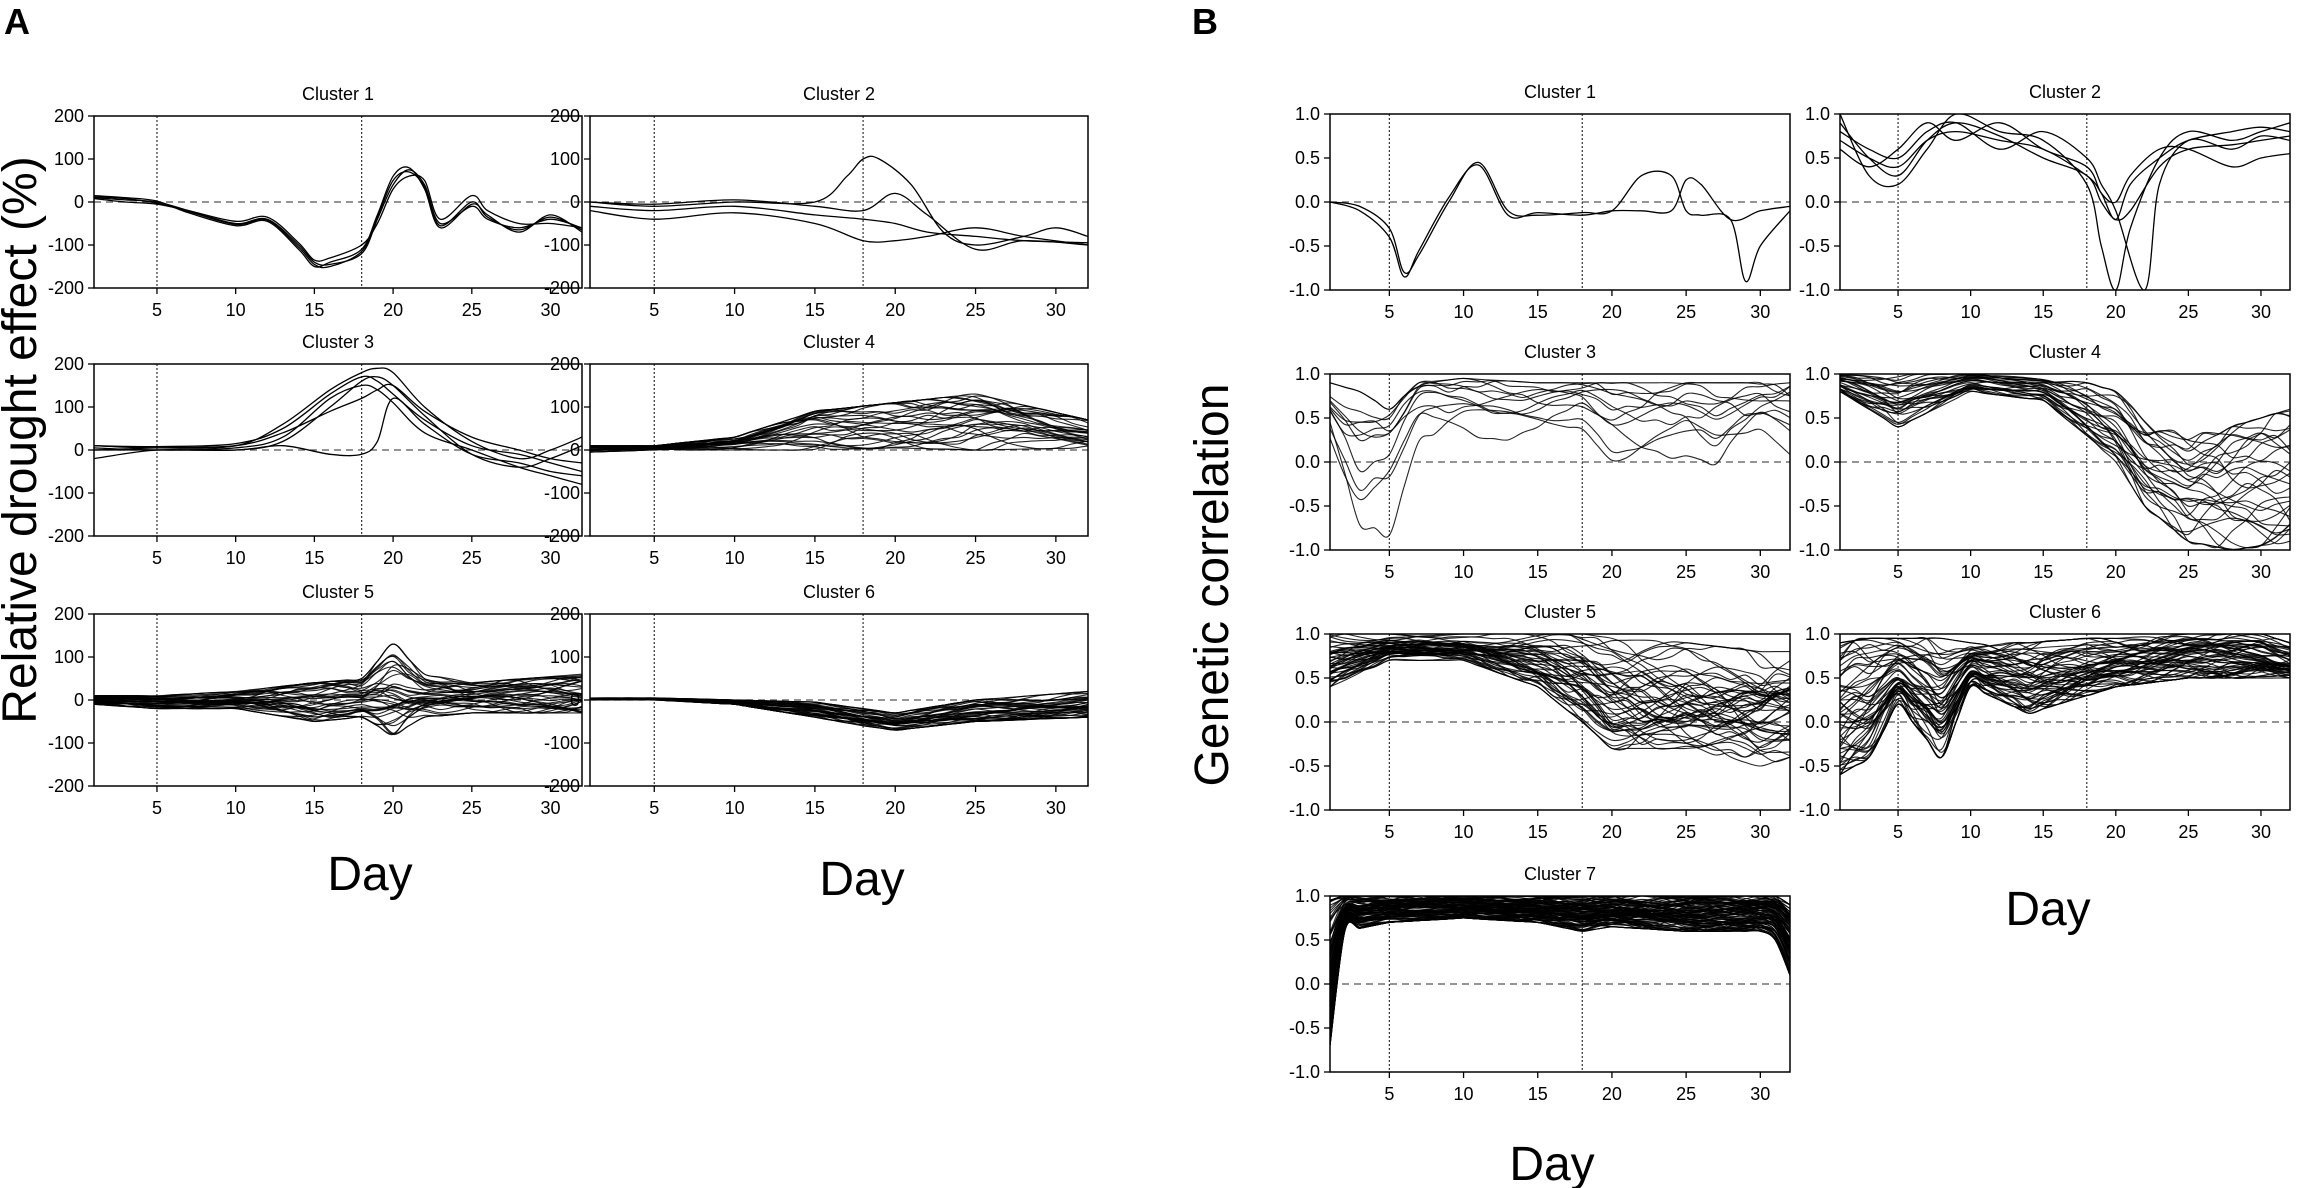 The height and width of the screenshot is (1188, 2314). Describe the element at coordinates (1389, 1094) in the screenshot. I see `panel-b-cluster-7-xtick-label: 5` at that location.